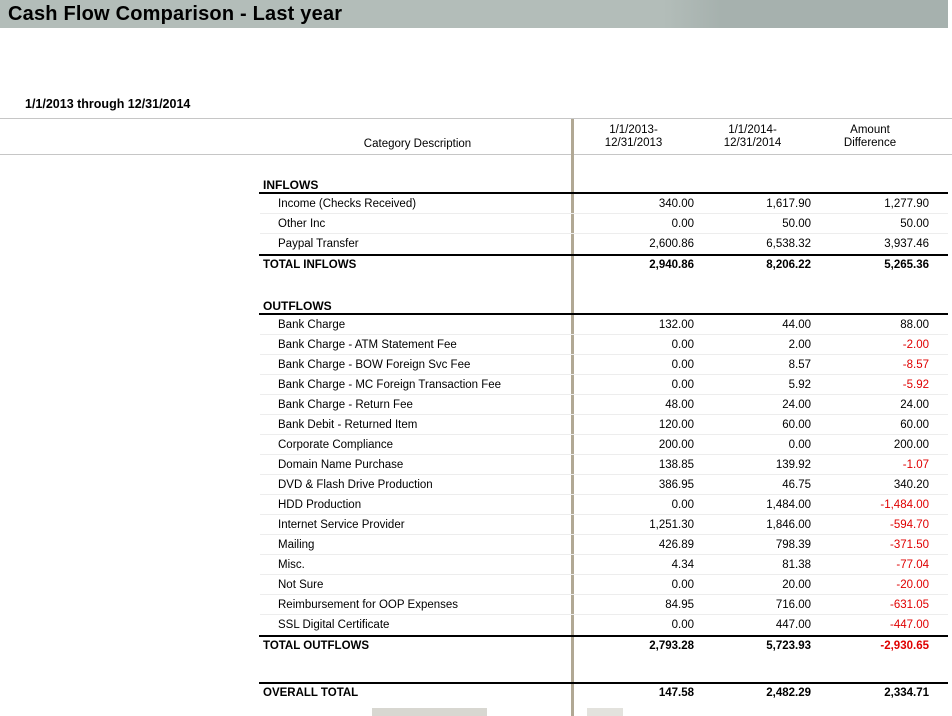  Describe the element at coordinates (796, 224) in the screenshot. I see `amount-2014: 50.00` at that location.